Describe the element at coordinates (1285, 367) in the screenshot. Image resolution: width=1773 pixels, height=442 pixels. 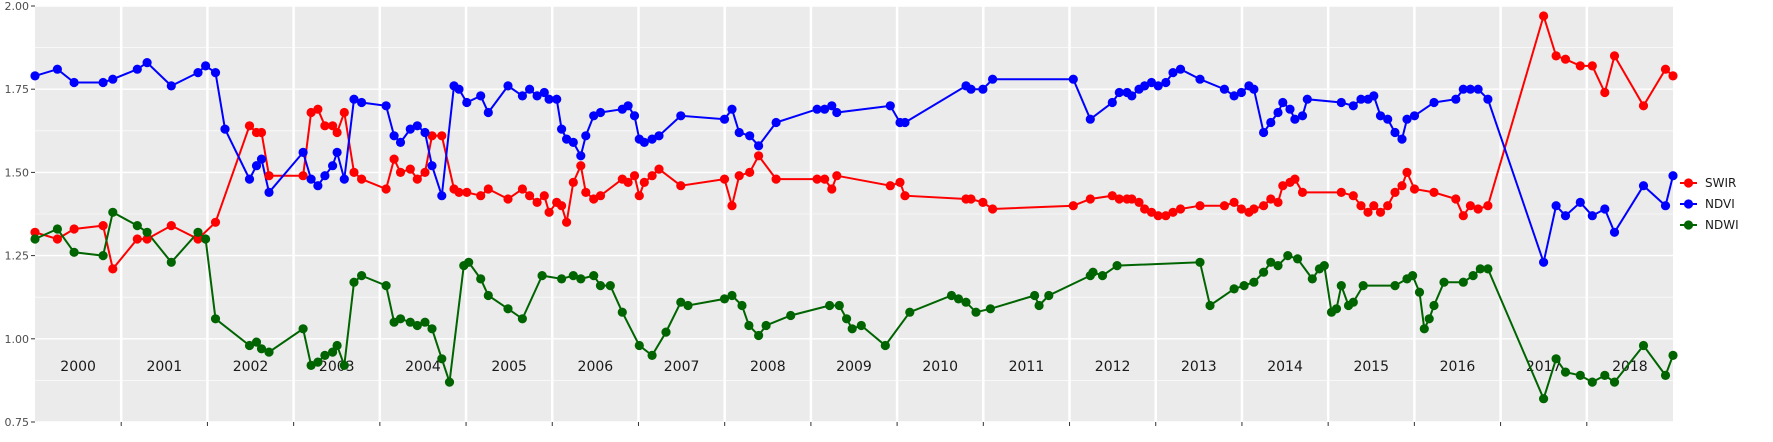
I see `year-label: 2014` at that location.